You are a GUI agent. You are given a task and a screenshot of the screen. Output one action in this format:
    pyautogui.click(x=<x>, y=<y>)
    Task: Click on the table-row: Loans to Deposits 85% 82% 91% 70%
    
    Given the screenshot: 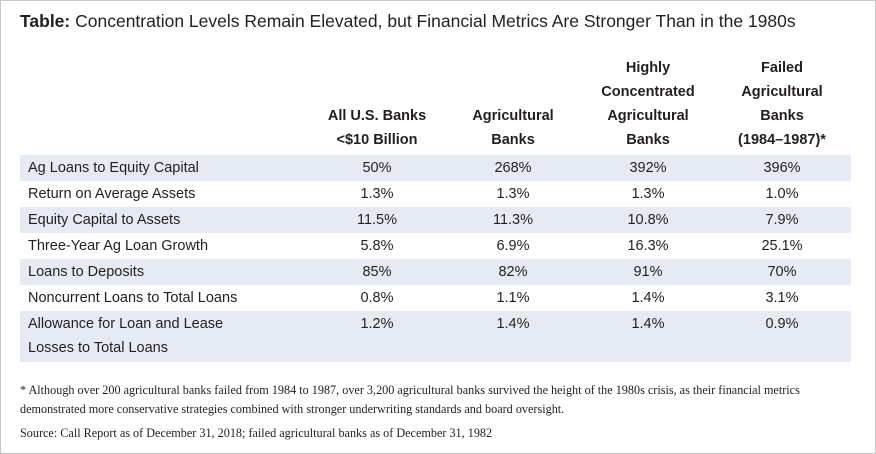 What is the action you would take?
    pyautogui.click(x=435, y=272)
    